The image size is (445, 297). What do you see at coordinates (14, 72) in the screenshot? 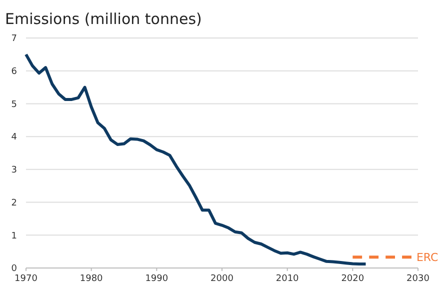
I see `y-tick-label: 6` at bounding box center [14, 72].